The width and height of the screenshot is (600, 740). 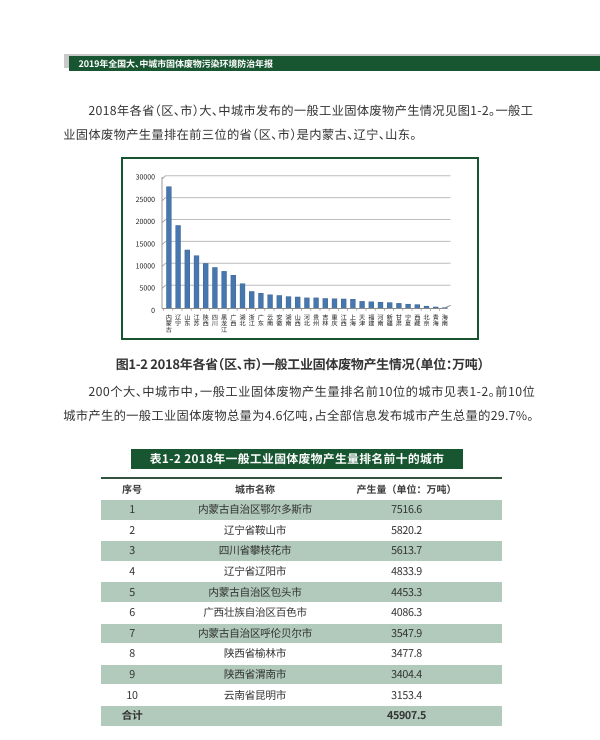 What do you see at coordinates (178, 319) in the screenshot?
I see `svg-text: 辽宁` at bounding box center [178, 319].